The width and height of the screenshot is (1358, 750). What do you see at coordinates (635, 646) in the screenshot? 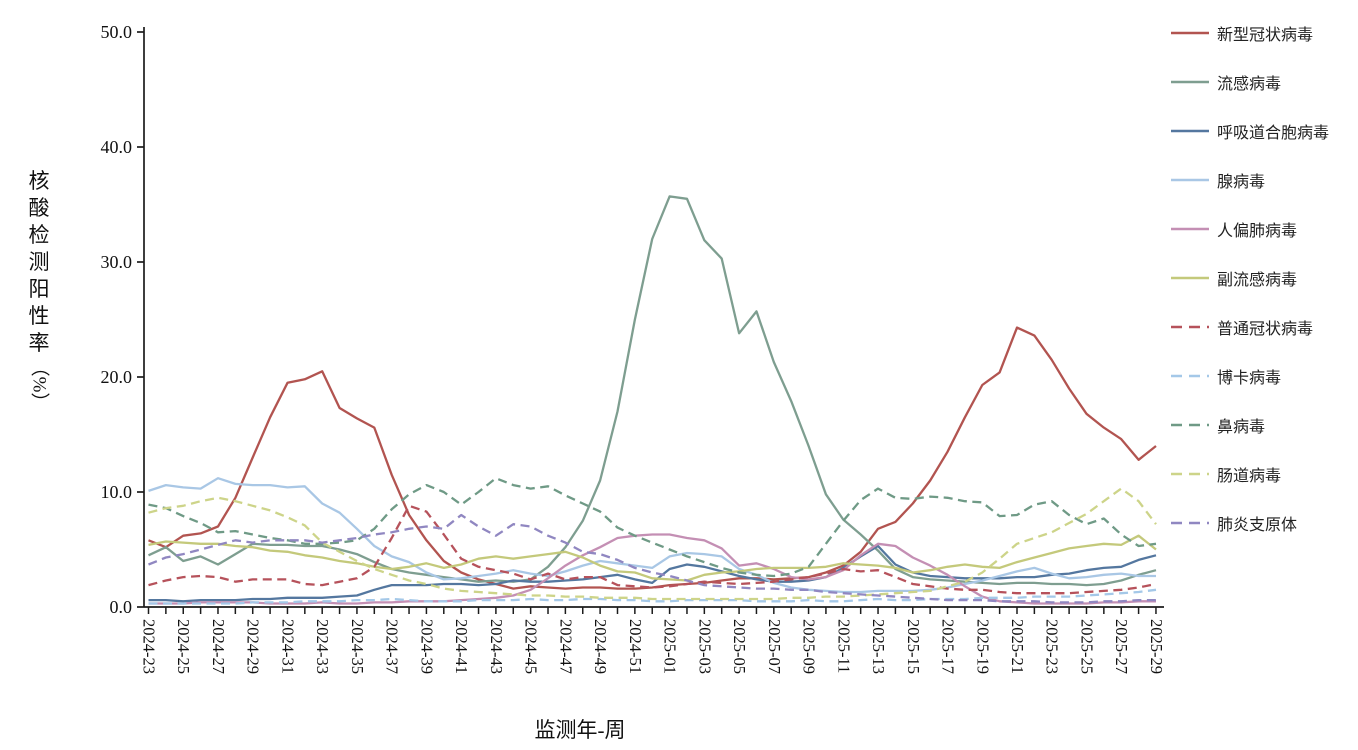
I see `x-tick-label: 2024-51` at bounding box center [635, 646].